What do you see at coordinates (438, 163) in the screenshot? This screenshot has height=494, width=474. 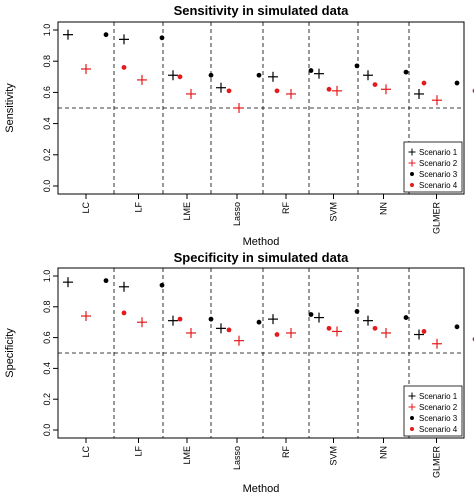 I see `legend-label: Scenario 2` at bounding box center [438, 163].